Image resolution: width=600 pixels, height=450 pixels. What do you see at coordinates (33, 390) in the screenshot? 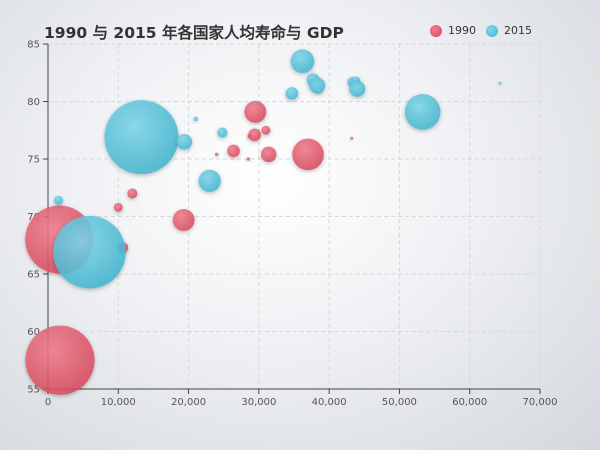
I see `y-tick-label: 55` at bounding box center [33, 390].